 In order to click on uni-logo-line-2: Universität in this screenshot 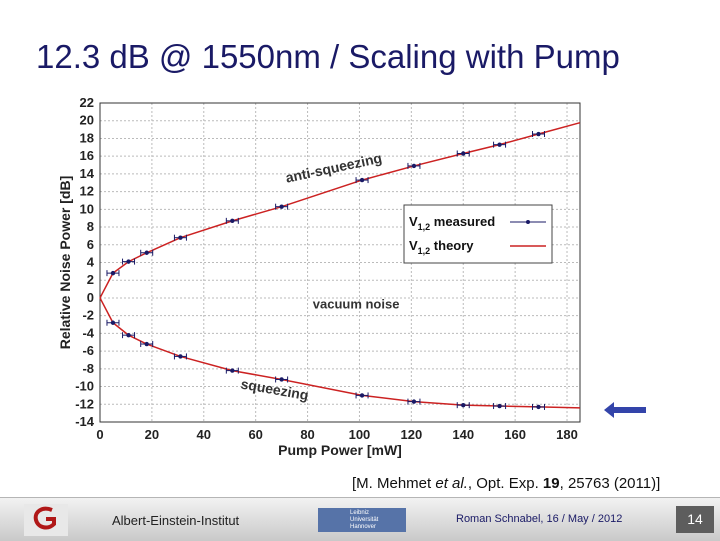, I will do `click(364, 520)`.